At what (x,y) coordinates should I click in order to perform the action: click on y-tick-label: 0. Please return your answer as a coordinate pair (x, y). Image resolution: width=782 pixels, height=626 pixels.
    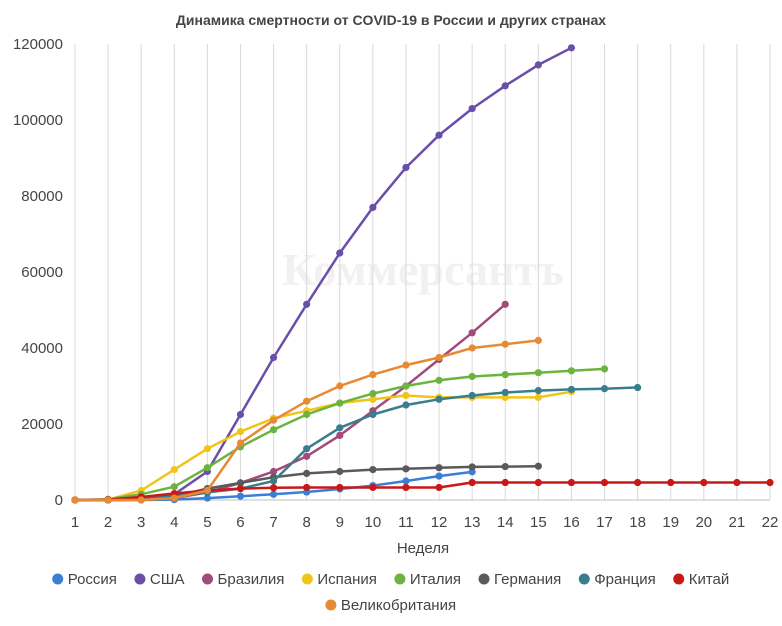
    Looking at the image, I should click on (59, 500).